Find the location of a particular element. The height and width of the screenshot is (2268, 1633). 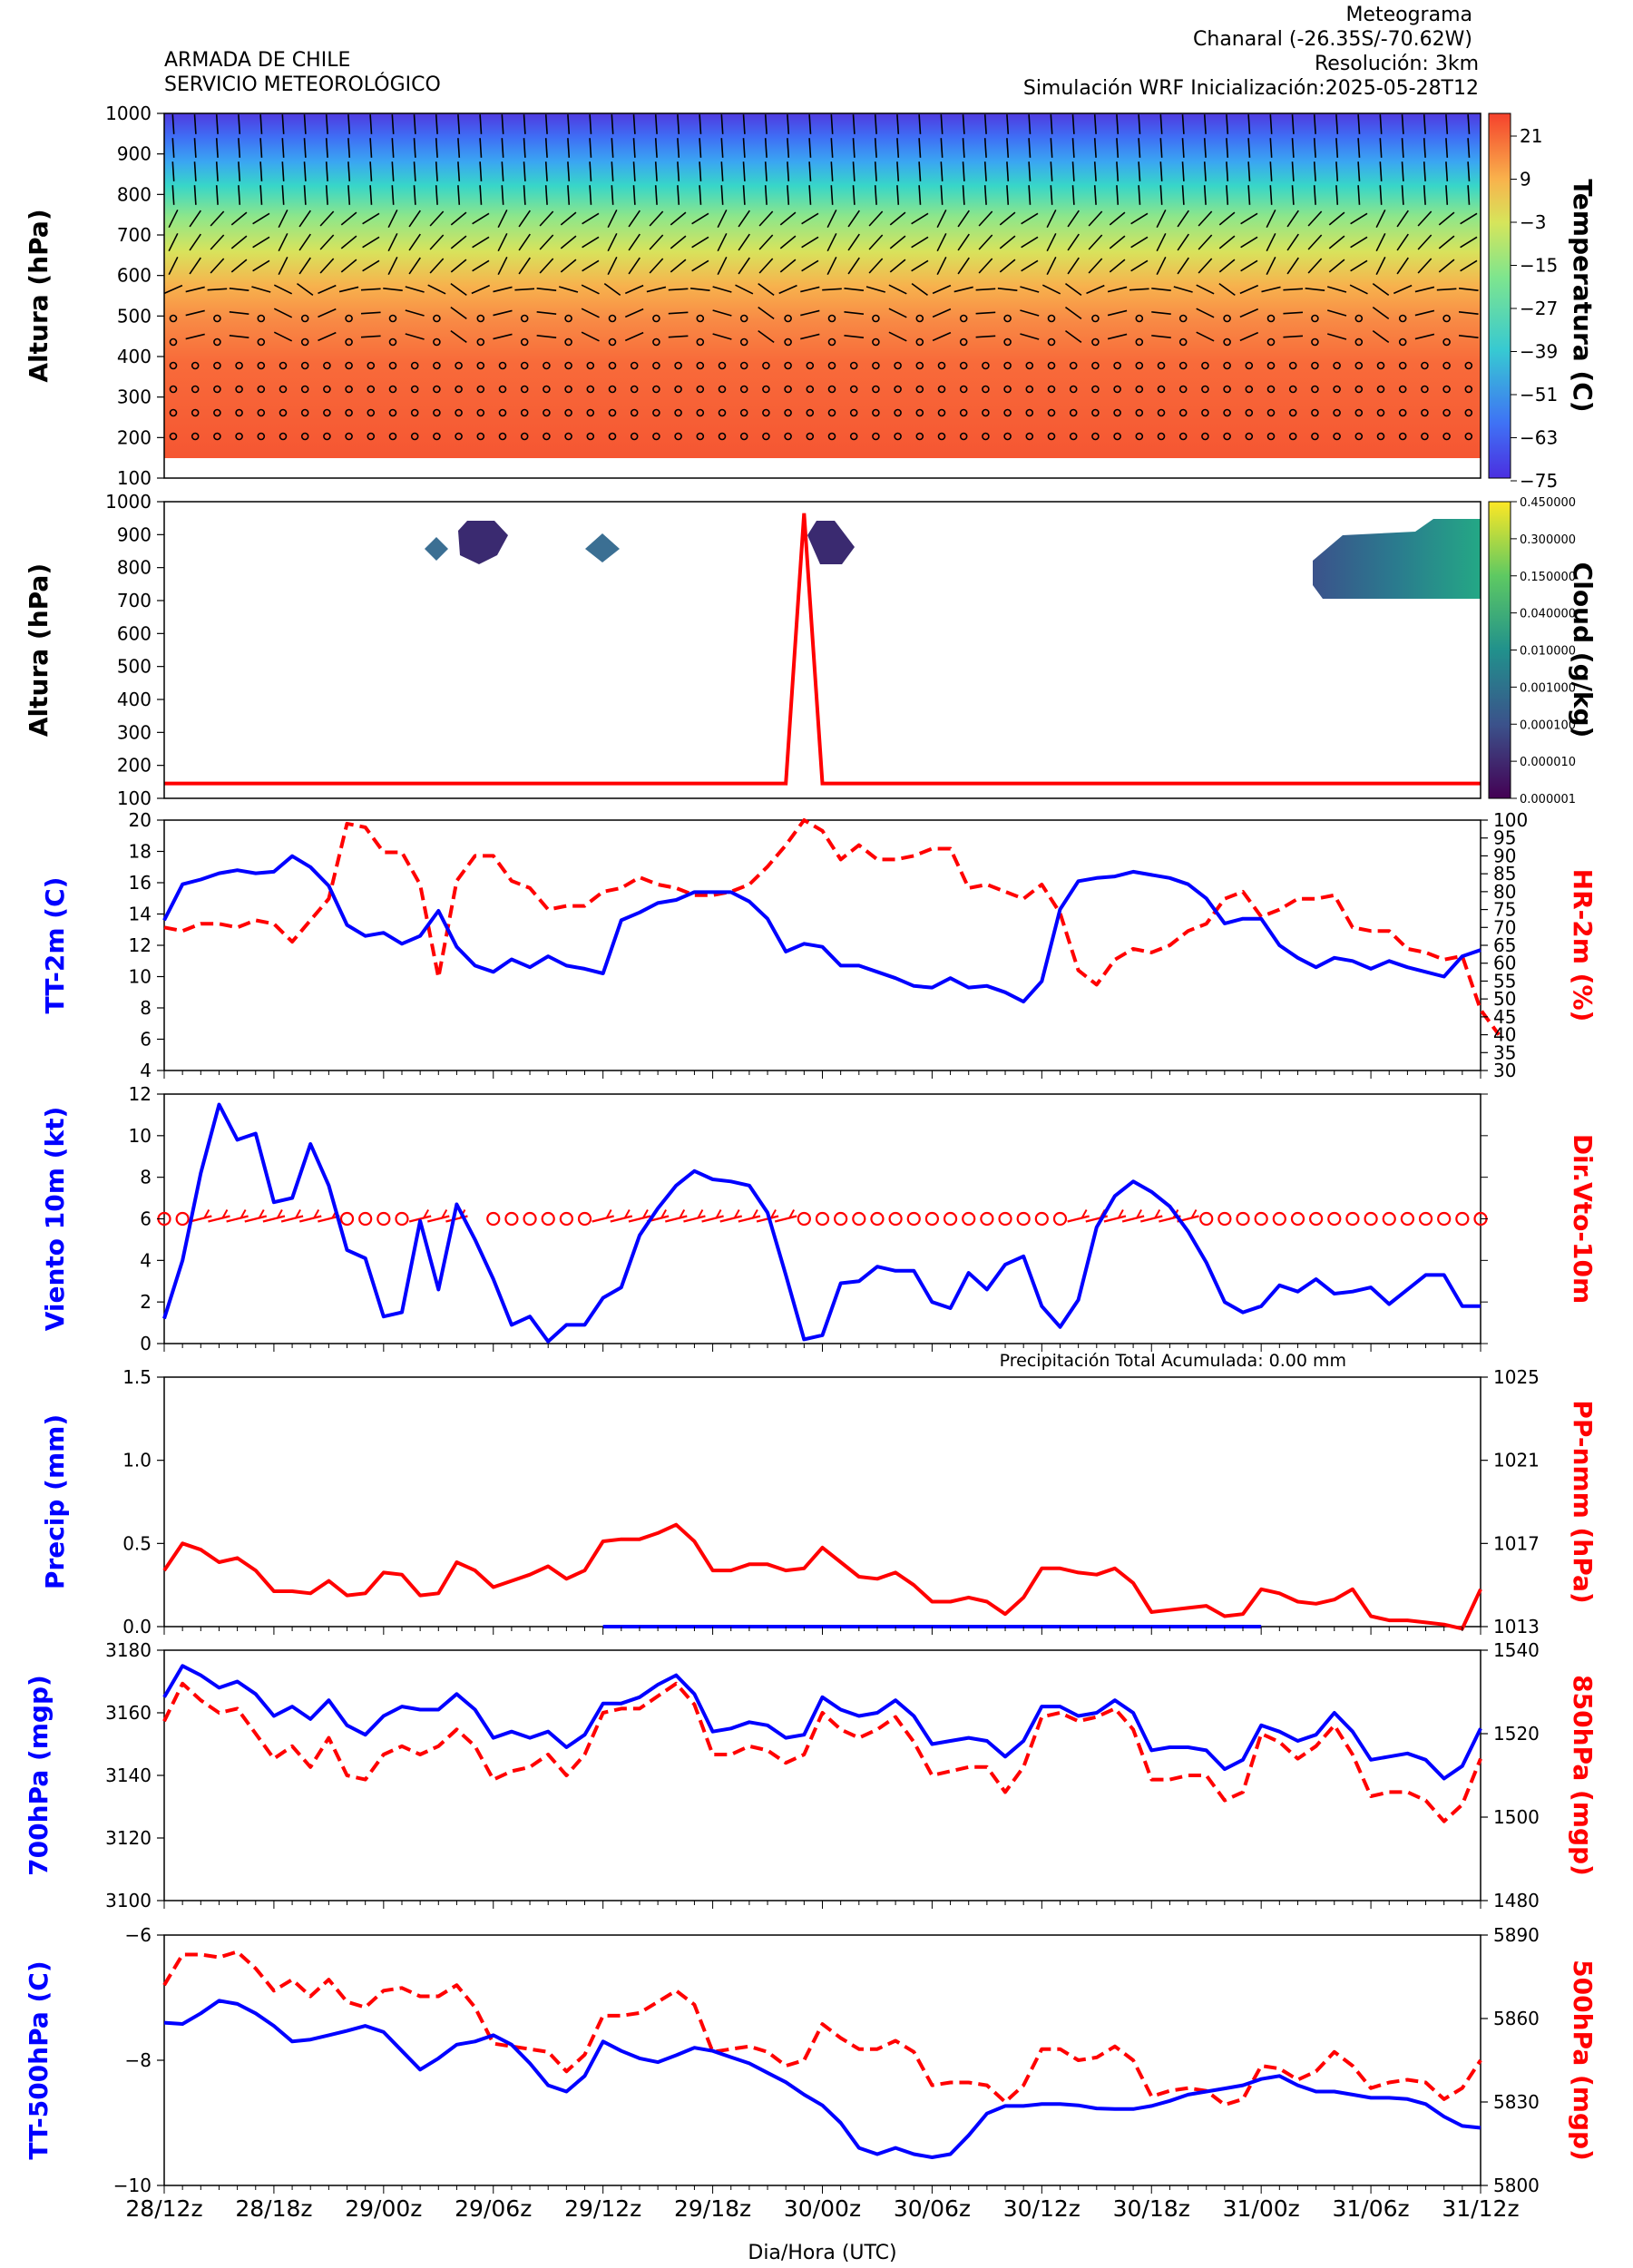

t500-panel-frame is located at coordinates (822, 2060).